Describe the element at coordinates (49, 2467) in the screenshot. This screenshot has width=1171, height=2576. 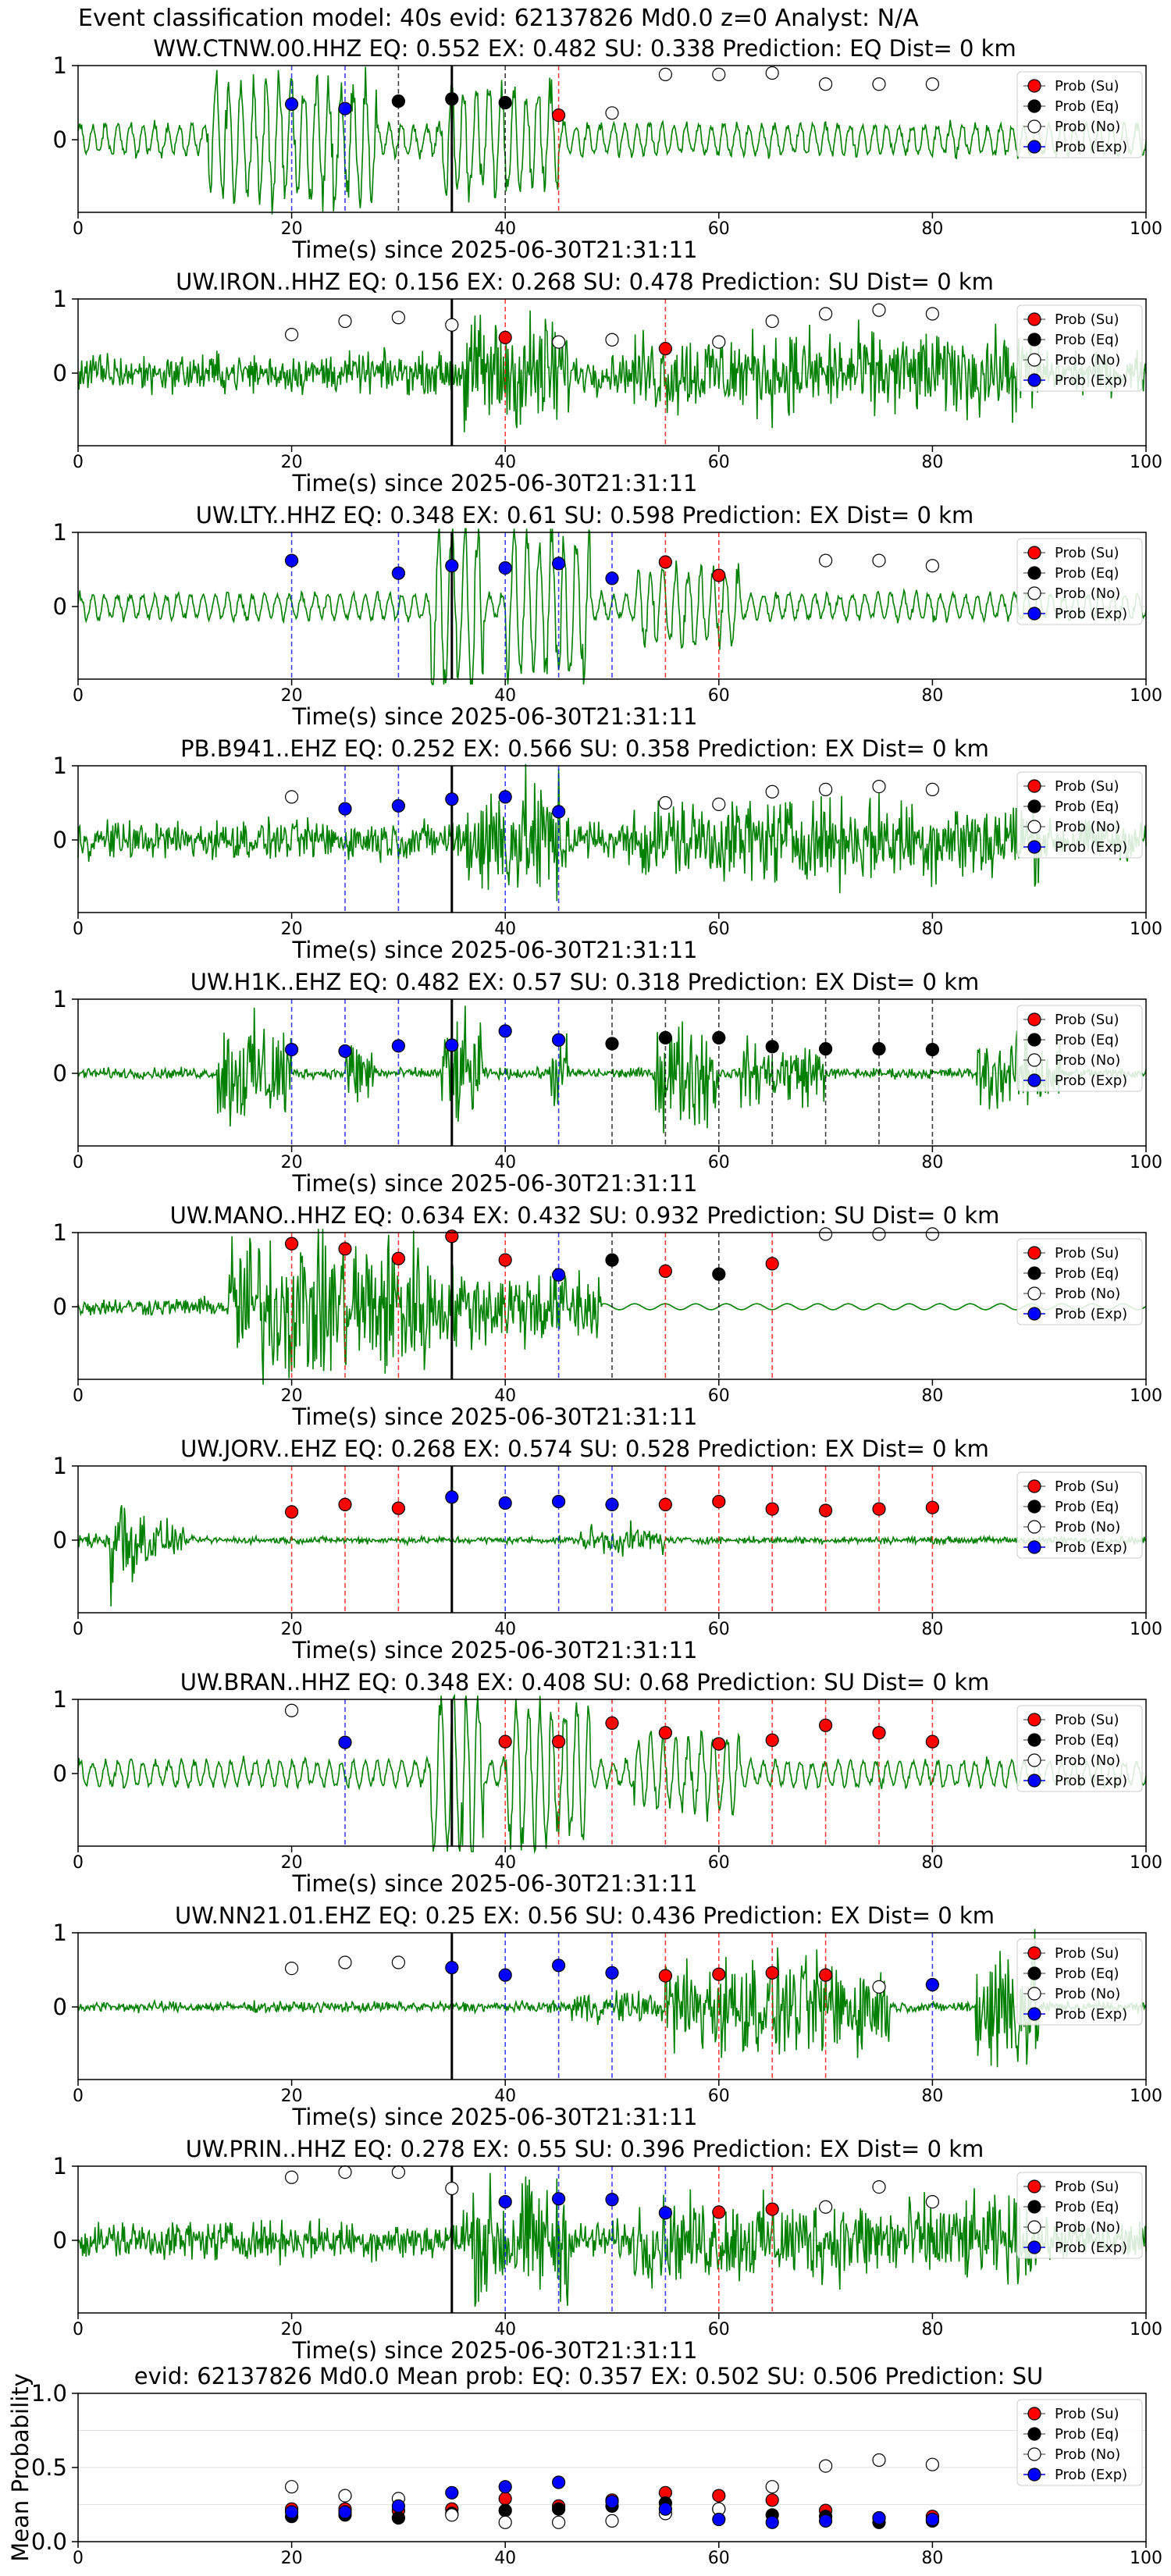
I see `y-tick-label: 0.5` at that location.